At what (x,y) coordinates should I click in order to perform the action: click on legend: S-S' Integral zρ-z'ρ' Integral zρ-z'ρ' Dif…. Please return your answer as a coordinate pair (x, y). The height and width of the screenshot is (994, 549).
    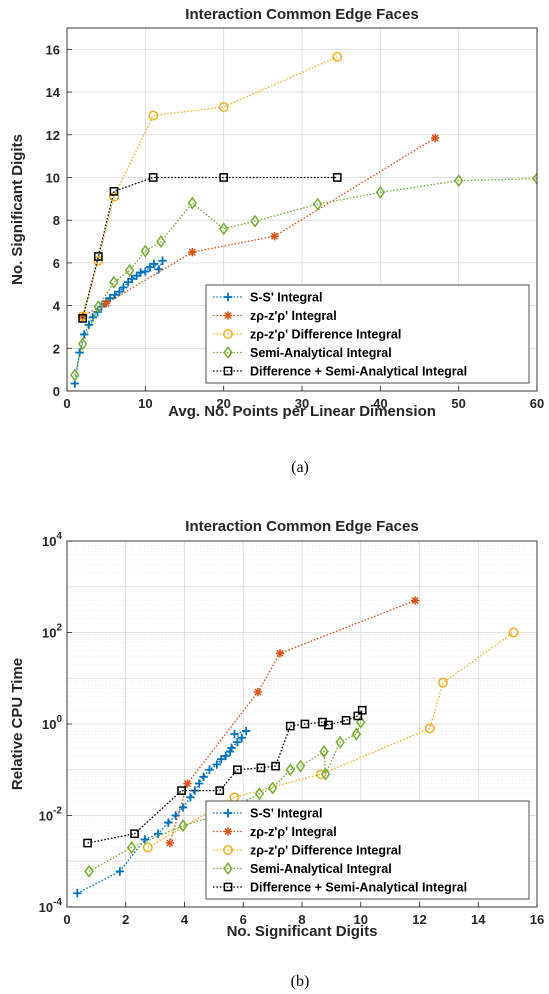
    Looking at the image, I should click on (367, 850).